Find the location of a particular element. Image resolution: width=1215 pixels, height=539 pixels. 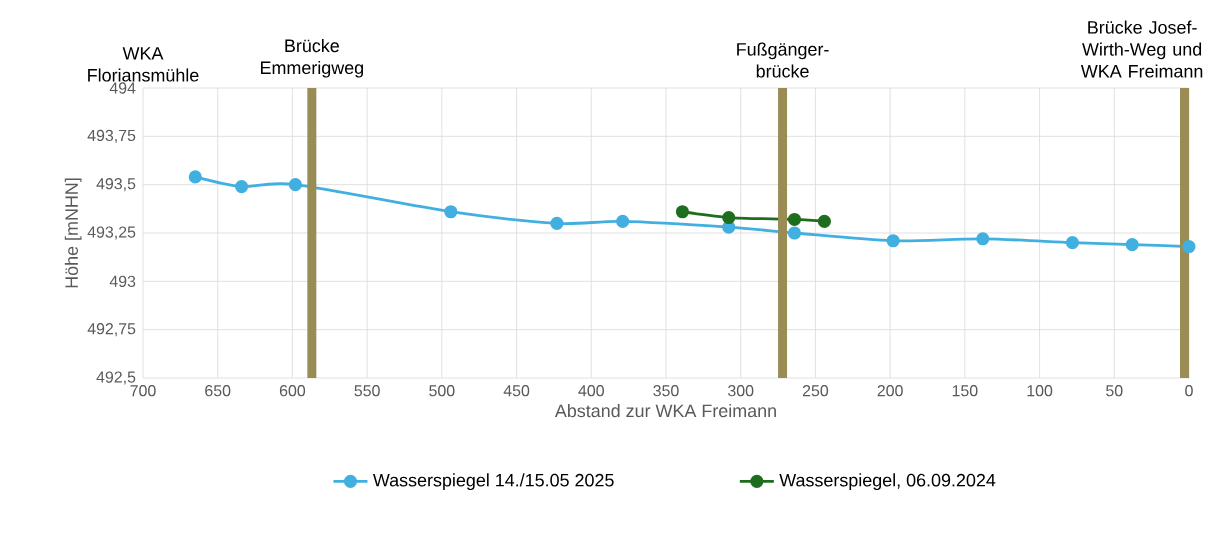

x-tick-label: 500 is located at coordinates (442, 391).